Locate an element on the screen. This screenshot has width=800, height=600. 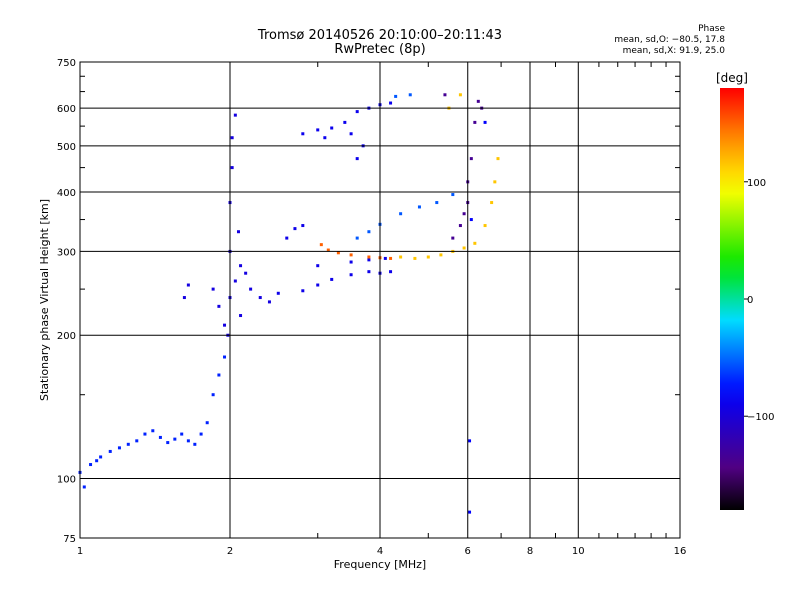
phase-o-stats: mean, sd,O: −80.5, 17.8 is located at coordinates (669, 40).